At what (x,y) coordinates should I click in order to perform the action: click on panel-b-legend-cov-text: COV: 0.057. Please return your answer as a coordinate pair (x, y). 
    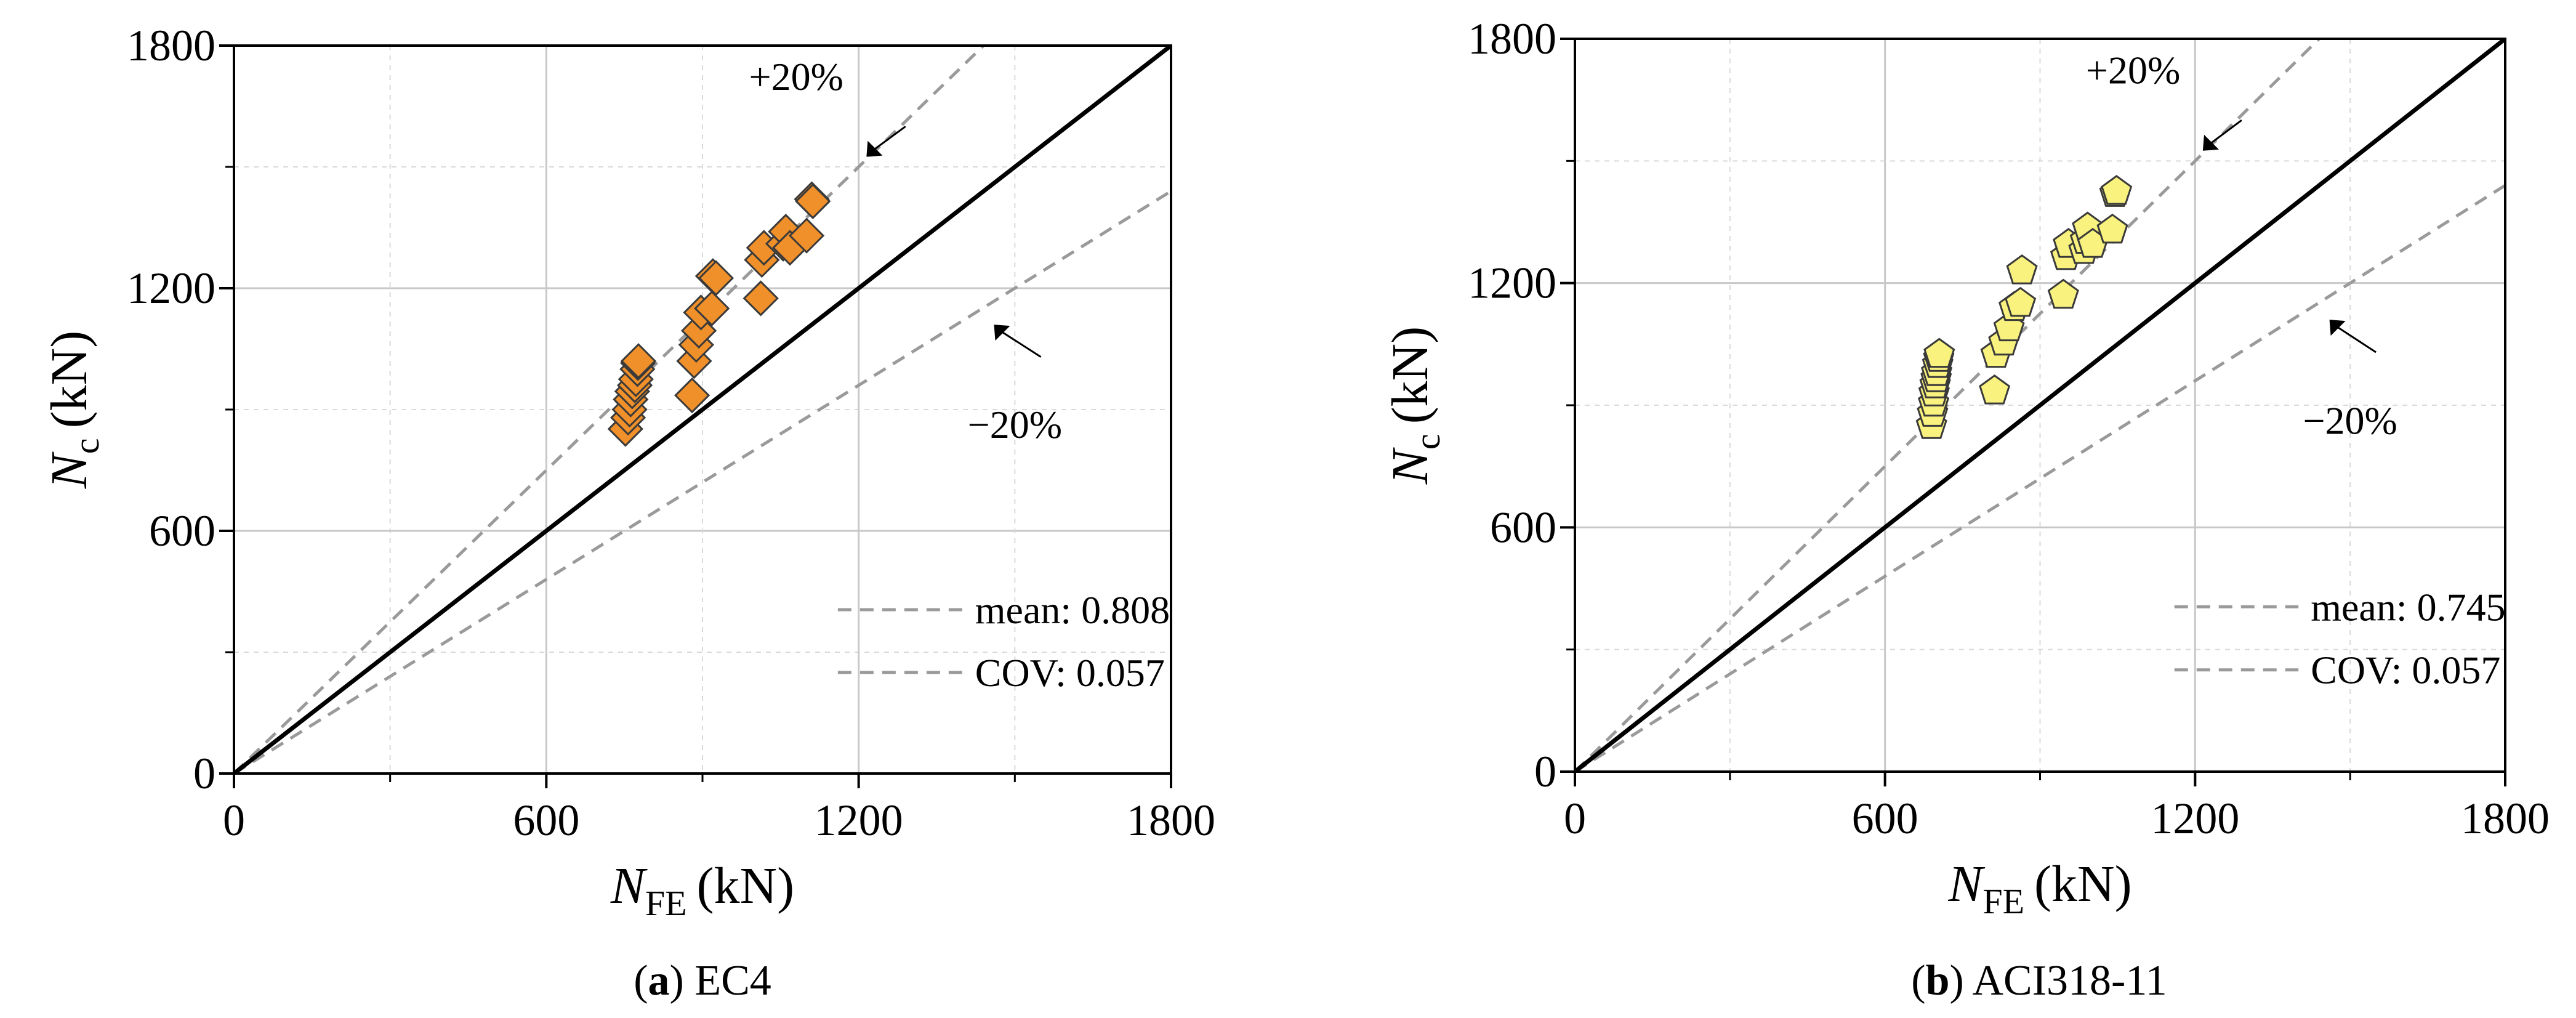
    Looking at the image, I should click on (2405, 670).